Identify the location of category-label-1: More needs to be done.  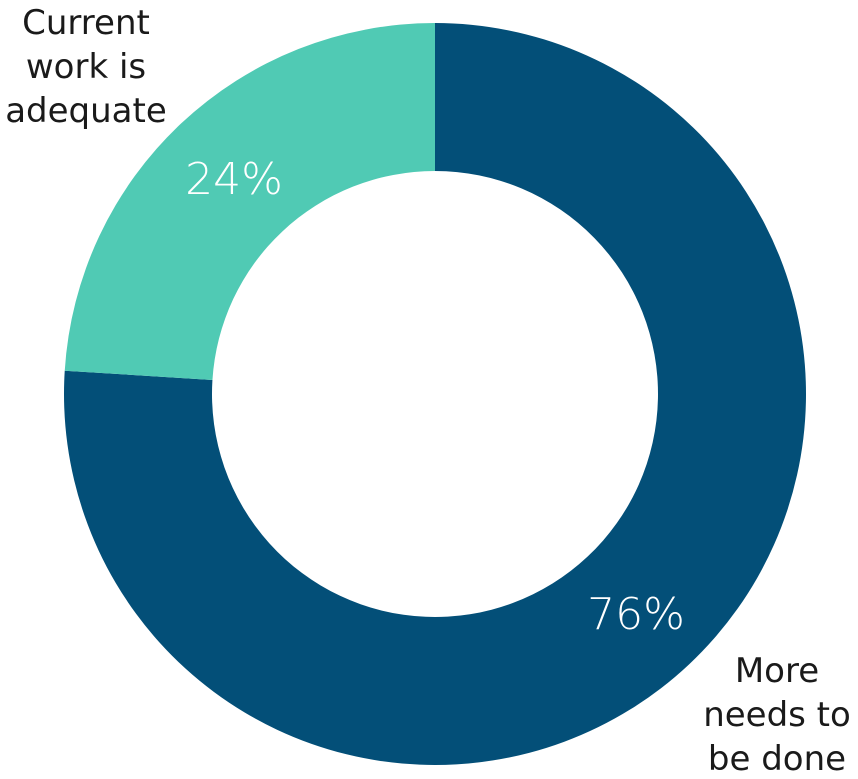
(777, 715).